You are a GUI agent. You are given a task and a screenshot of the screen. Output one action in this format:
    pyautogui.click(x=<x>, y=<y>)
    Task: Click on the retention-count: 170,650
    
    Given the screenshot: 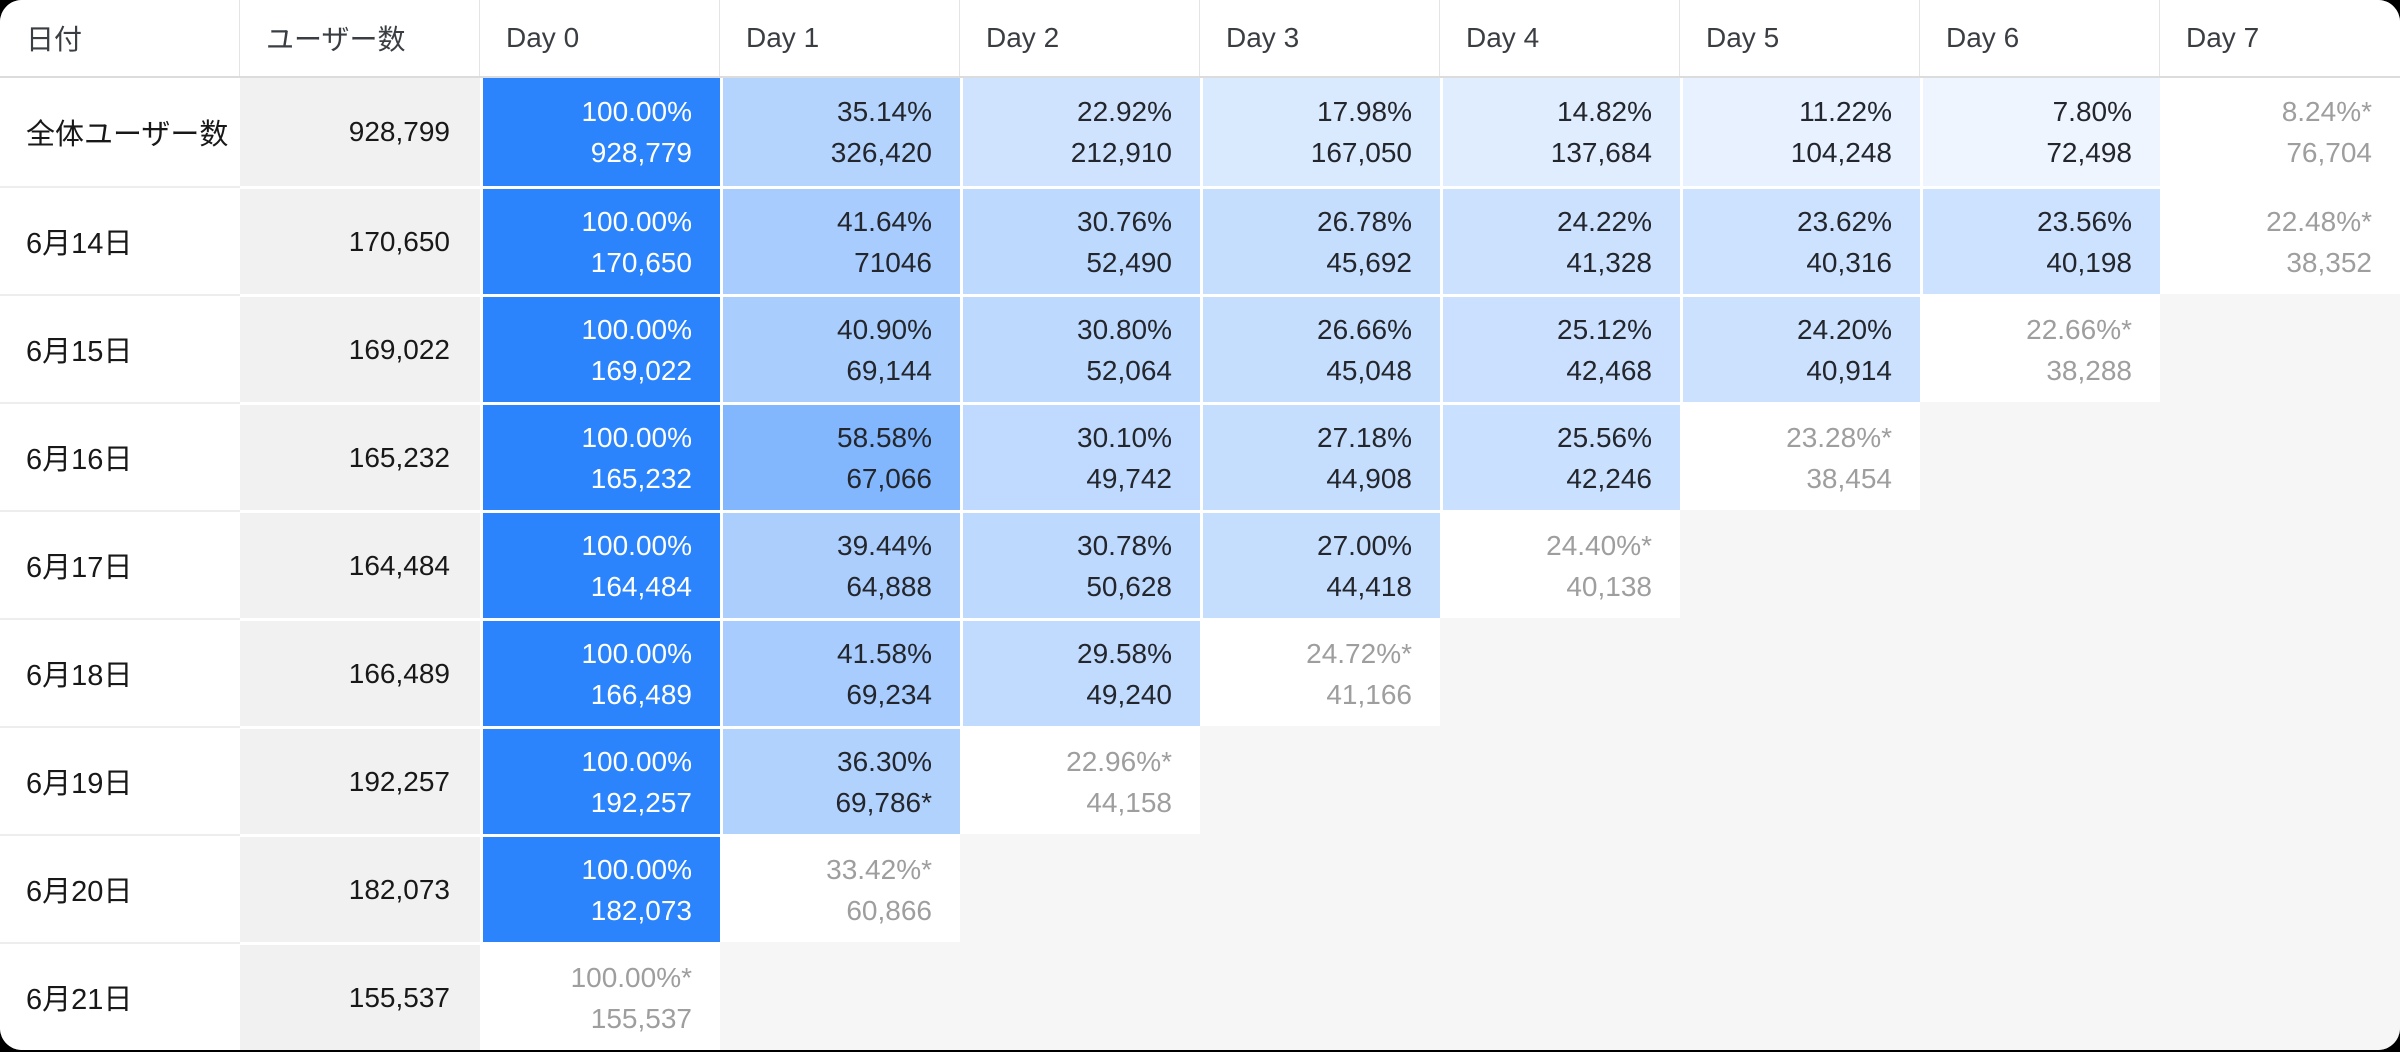 What is the action you would take?
    pyautogui.click(x=641, y=262)
    